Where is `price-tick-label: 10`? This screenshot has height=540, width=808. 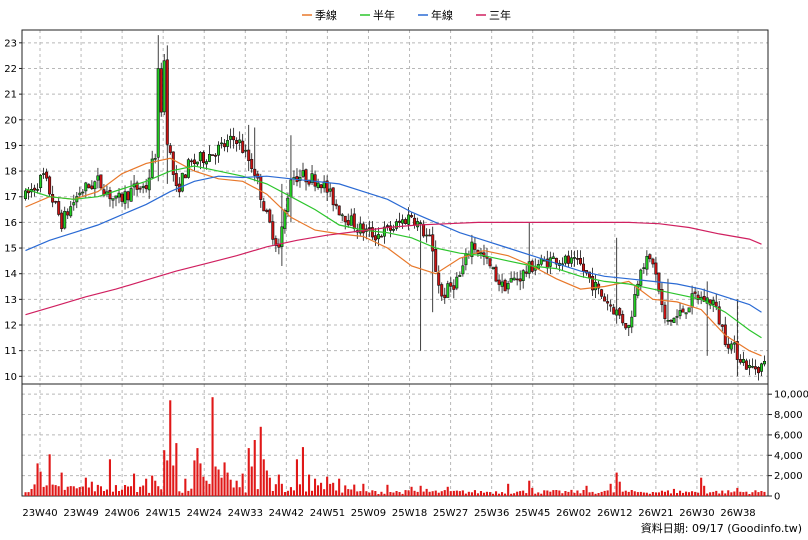
price-tick-label: 10 is located at coordinates (10, 377).